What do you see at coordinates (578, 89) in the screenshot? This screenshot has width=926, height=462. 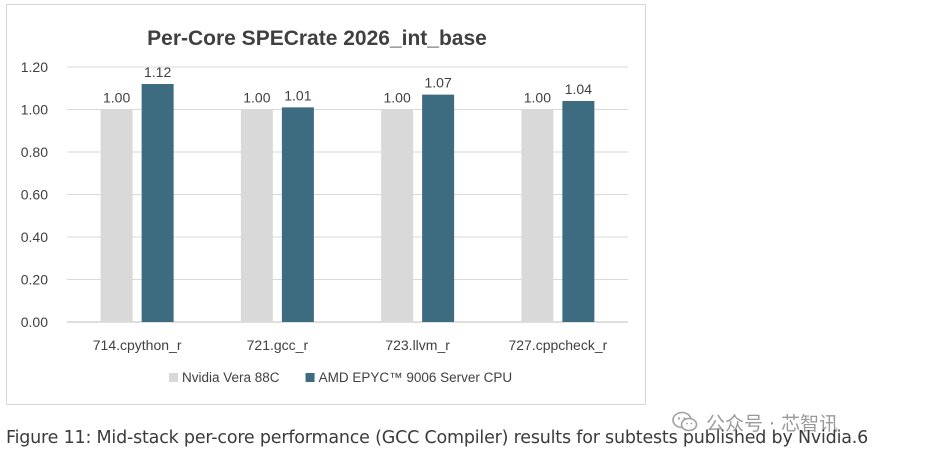 I see `data-label: 1.04` at bounding box center [578, 89].